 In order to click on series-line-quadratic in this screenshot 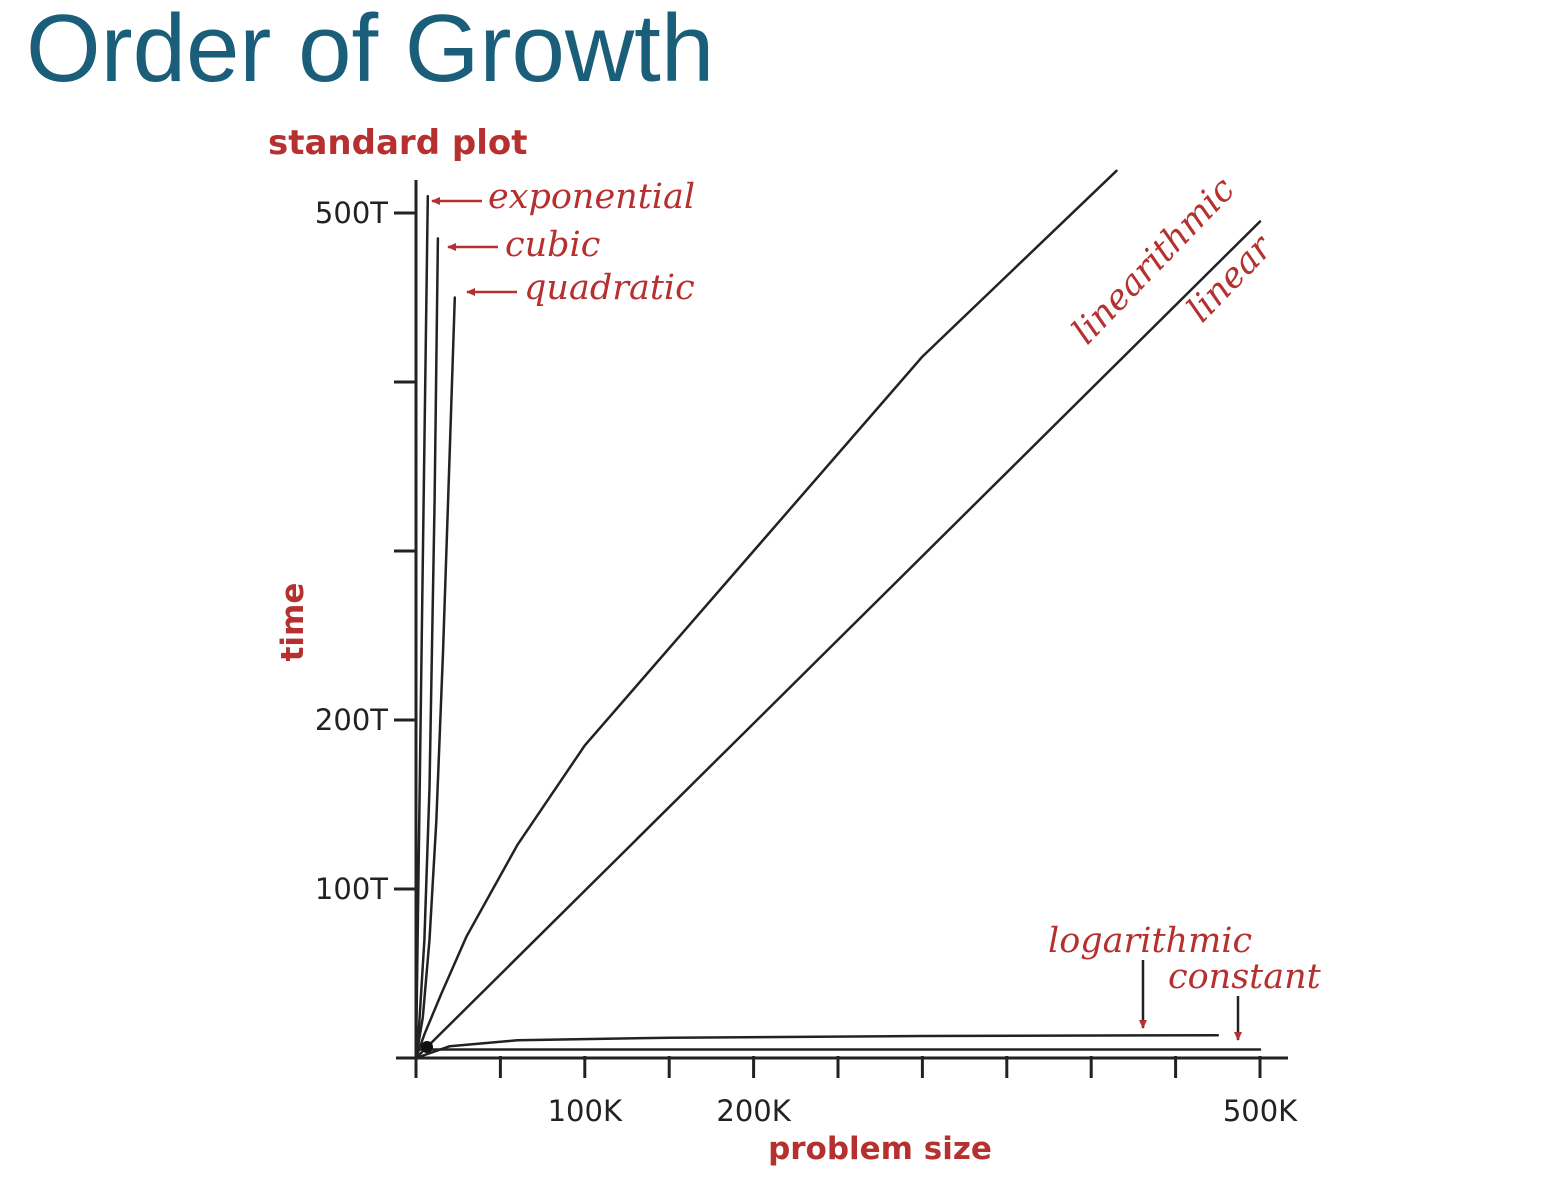, I will do `click(435, 678)`.